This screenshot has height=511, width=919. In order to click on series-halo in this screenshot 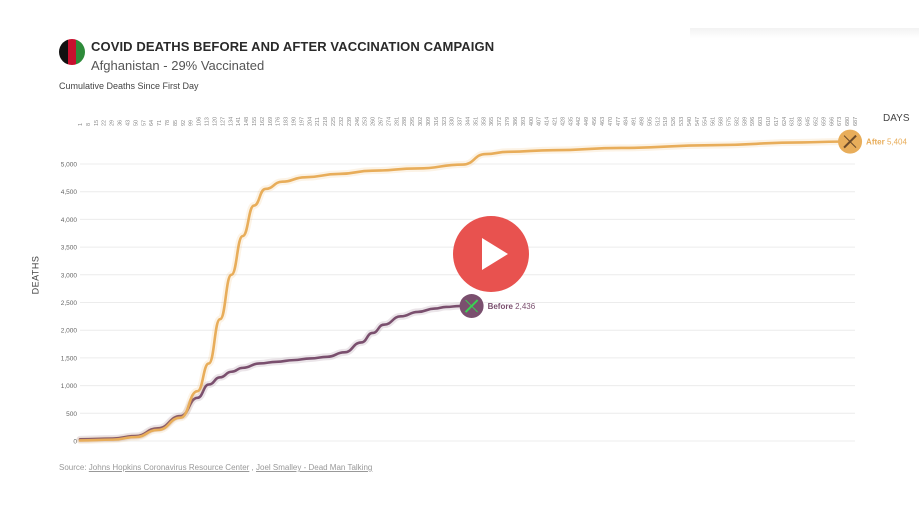, I will do `click(270, 372)`.